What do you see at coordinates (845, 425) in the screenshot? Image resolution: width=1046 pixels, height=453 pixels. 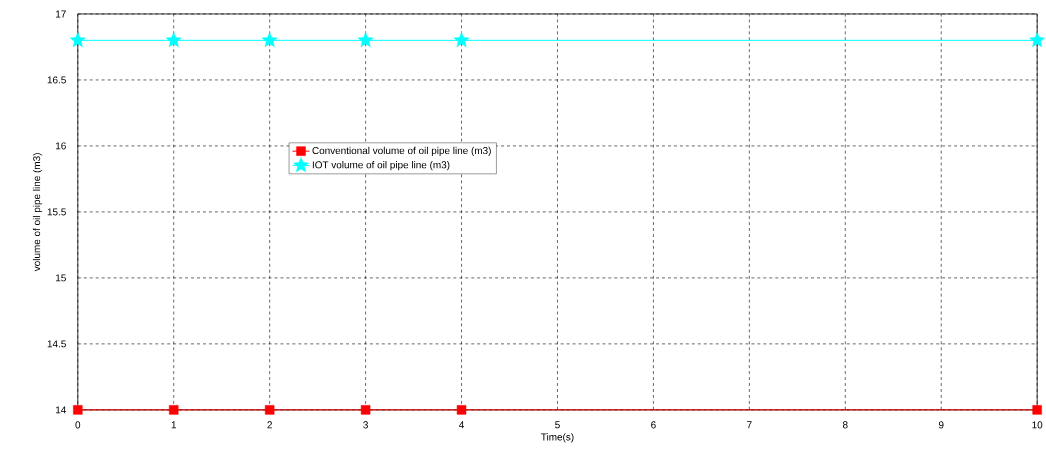 I see `x-tick-label: 8` at bounding box center [845, 425].